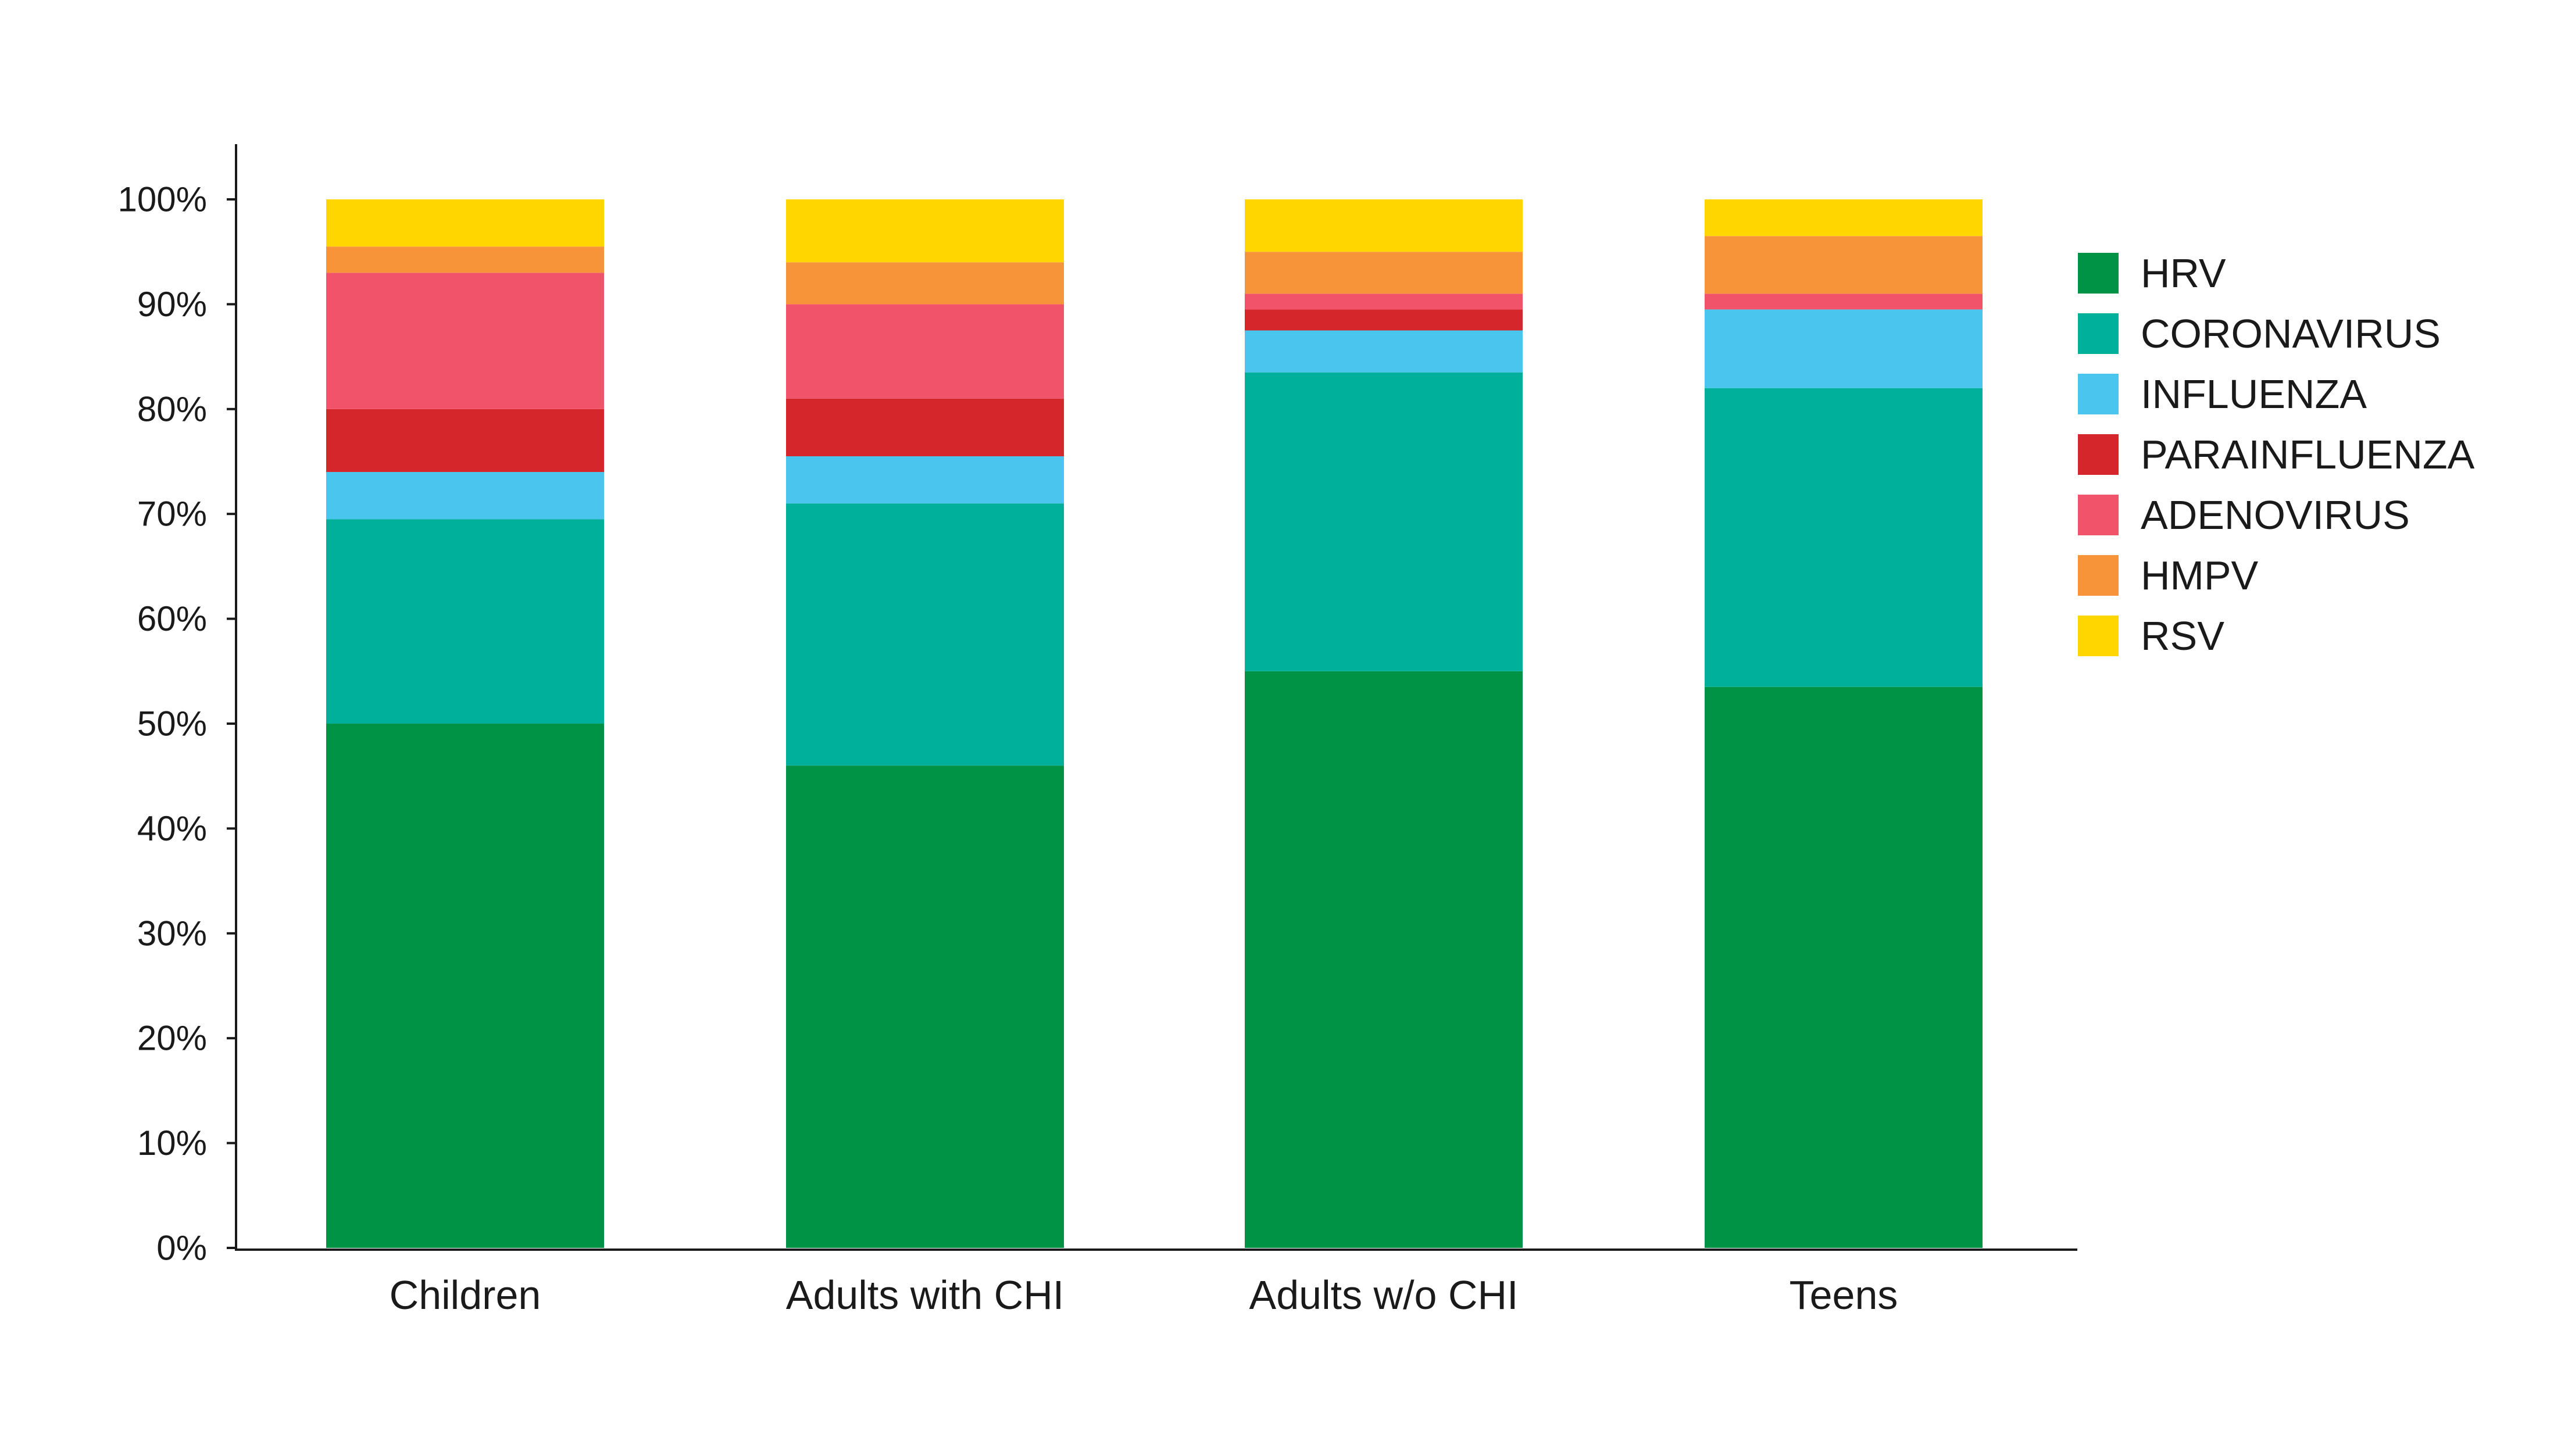 This screenshot has height=1456, width=2568. What do you see at coordinates (1384, 1295) in the screenshot?
I see `x-category-label: Adults w/o CHI` at bounding box center [1384, 1295].